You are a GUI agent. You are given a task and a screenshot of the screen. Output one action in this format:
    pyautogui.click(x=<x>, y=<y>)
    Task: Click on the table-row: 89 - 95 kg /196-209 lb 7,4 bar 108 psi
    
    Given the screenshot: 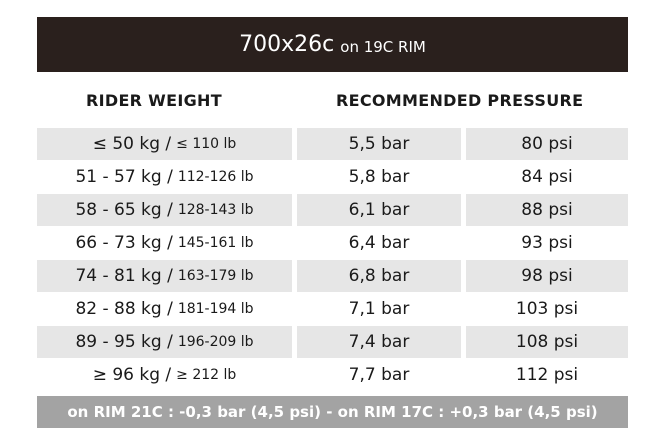 What is the action you would take?
    pyautogui.click(x=332, y=342)
    